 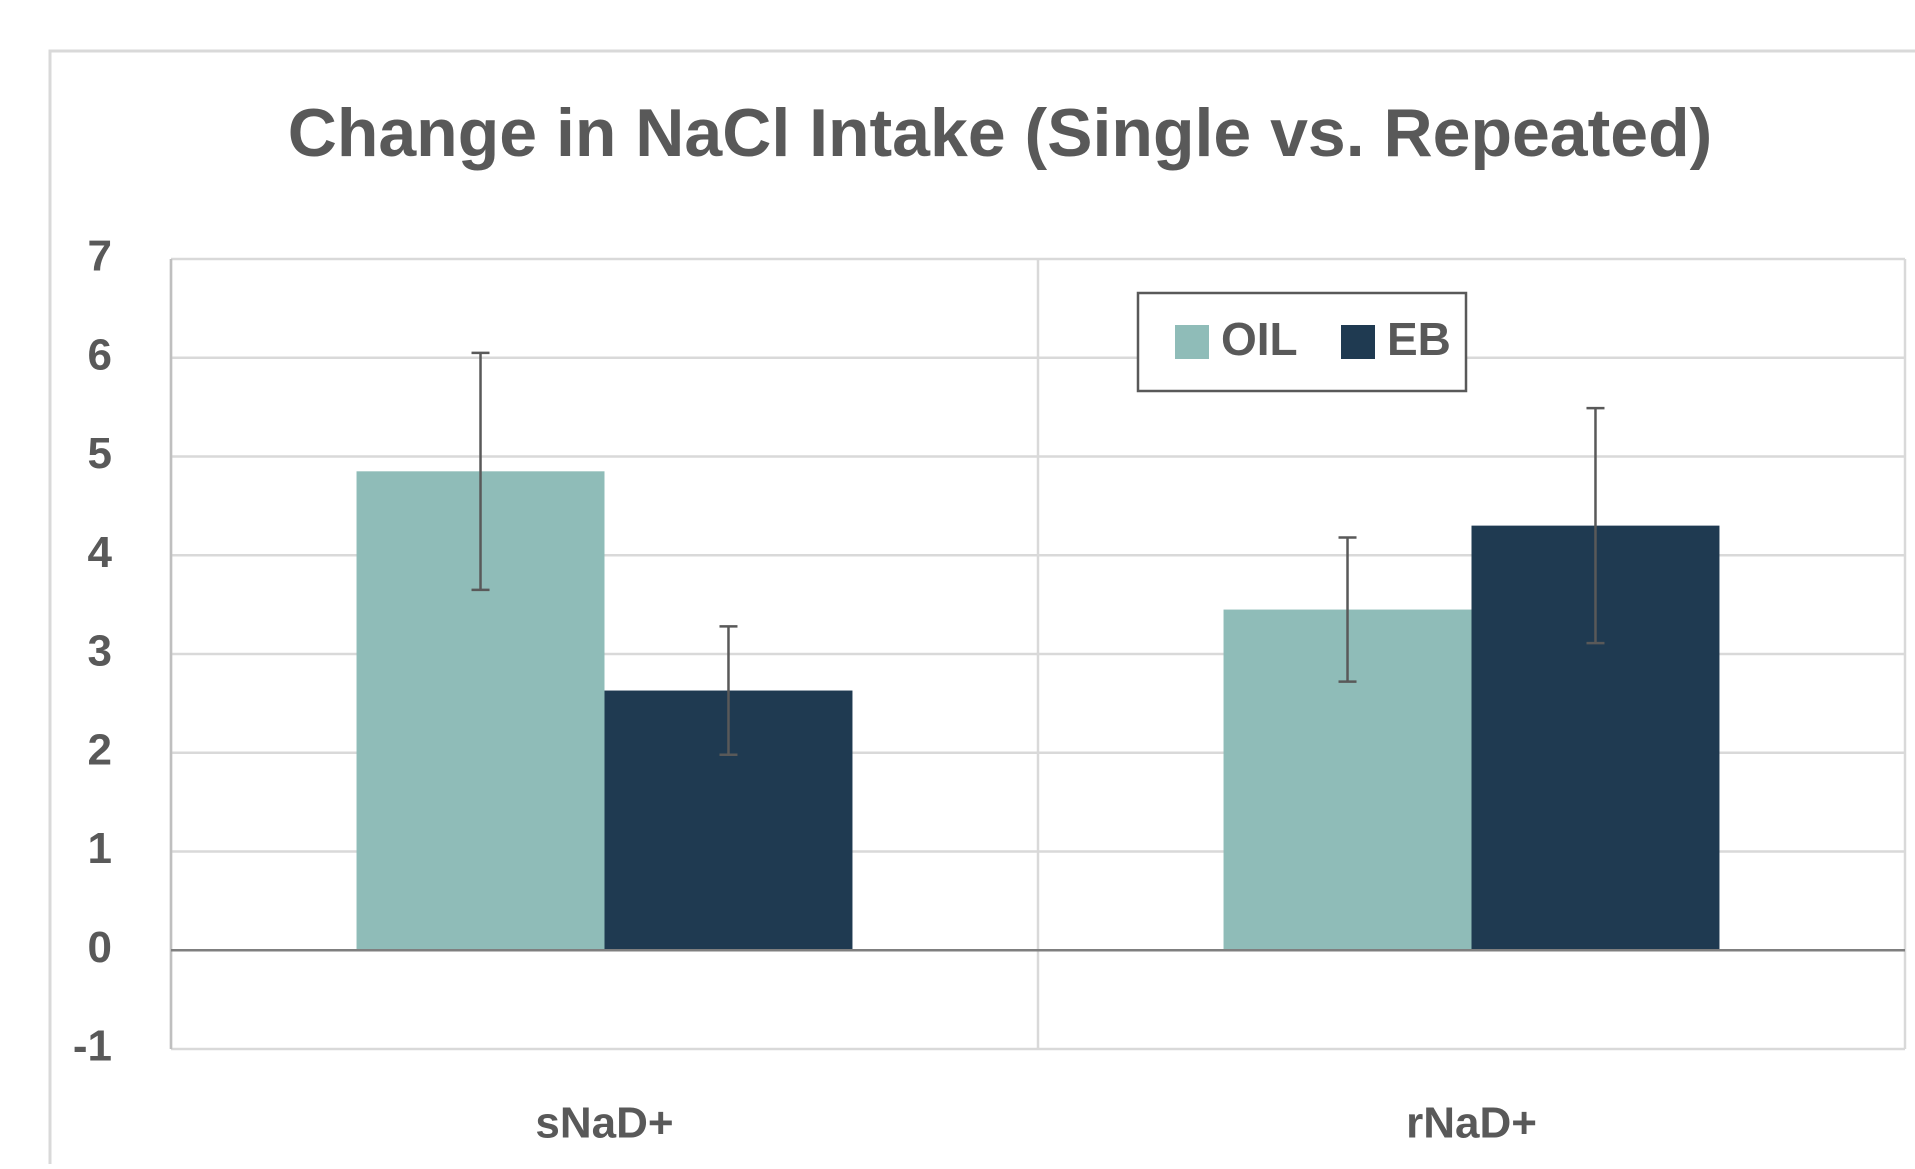 I want to click on y-tick-label: 0, so click(x=100, y=947).